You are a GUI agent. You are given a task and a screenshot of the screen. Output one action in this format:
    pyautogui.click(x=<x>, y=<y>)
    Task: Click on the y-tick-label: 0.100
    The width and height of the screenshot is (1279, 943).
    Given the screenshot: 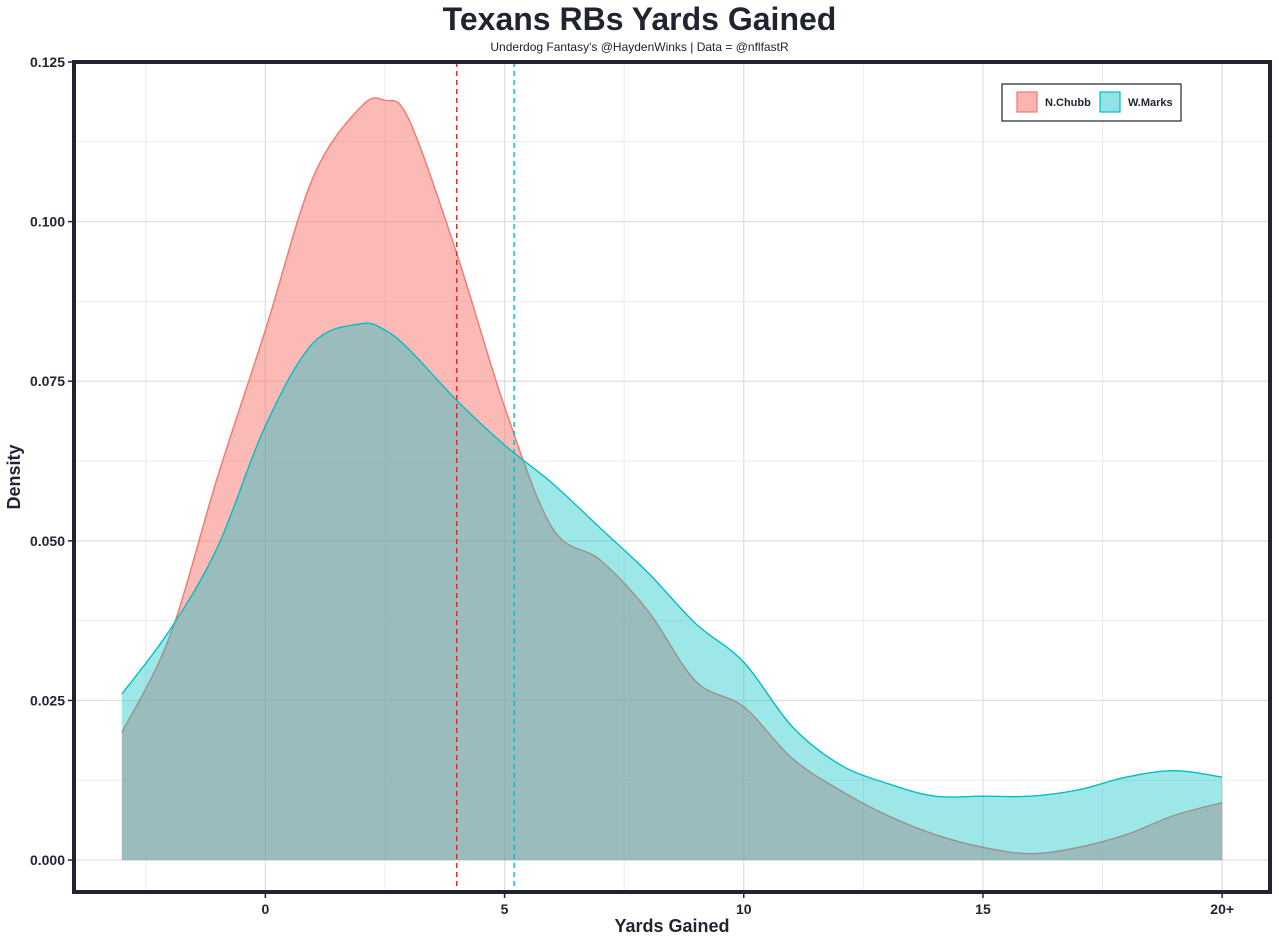 What is the action you would take?
    pyautogui.click(x=47, y=222)
    